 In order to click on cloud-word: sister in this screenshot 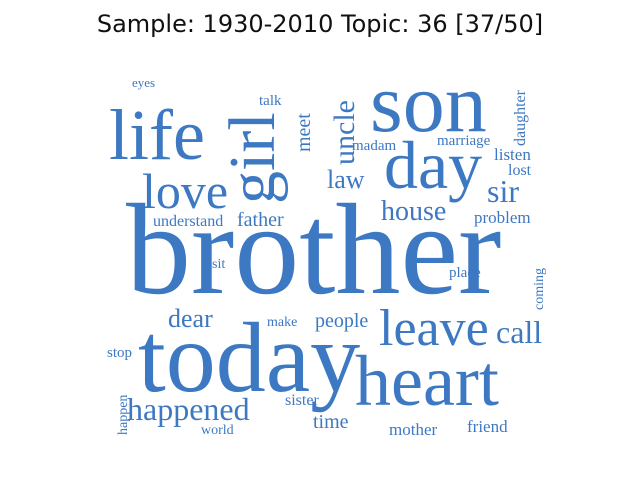, I will do `click(302, 400)`.